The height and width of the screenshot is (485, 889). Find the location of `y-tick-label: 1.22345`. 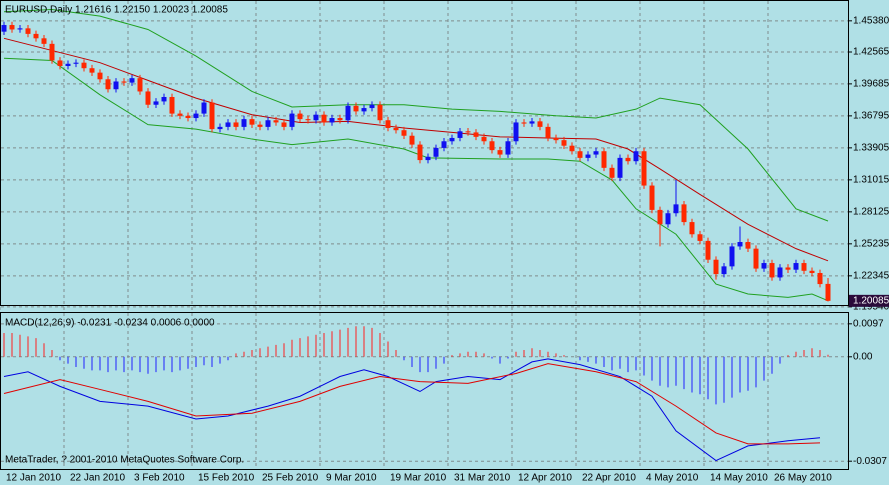

y-tick-label: 1.22345 is located at coordinates (871, 275).